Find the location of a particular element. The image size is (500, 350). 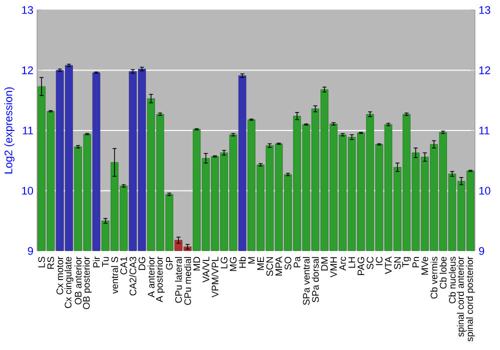

x-tick-label: M is located at coordinates (251, 260).